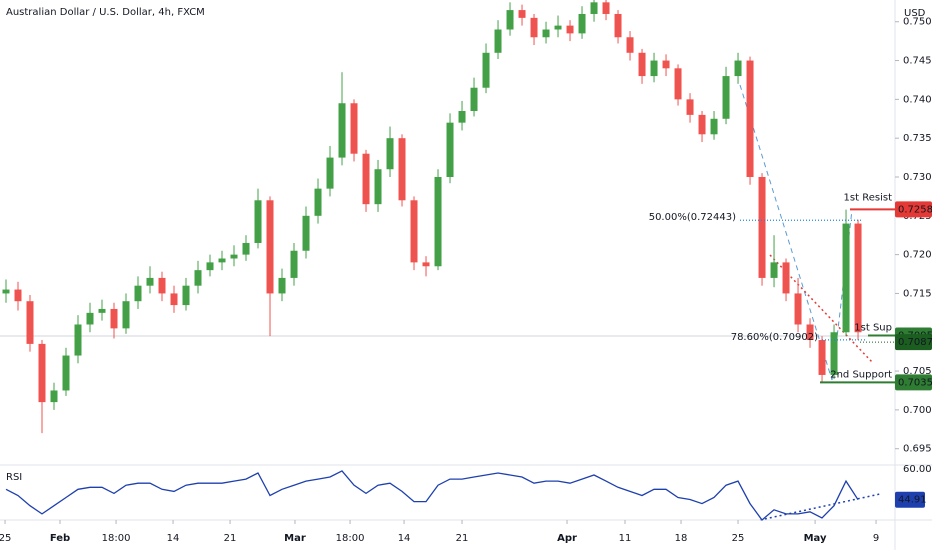 Image resolution: width=932 pixels, height=550 pixels. I want to click on y-tick-label: 0.71500, so click(917, 293).